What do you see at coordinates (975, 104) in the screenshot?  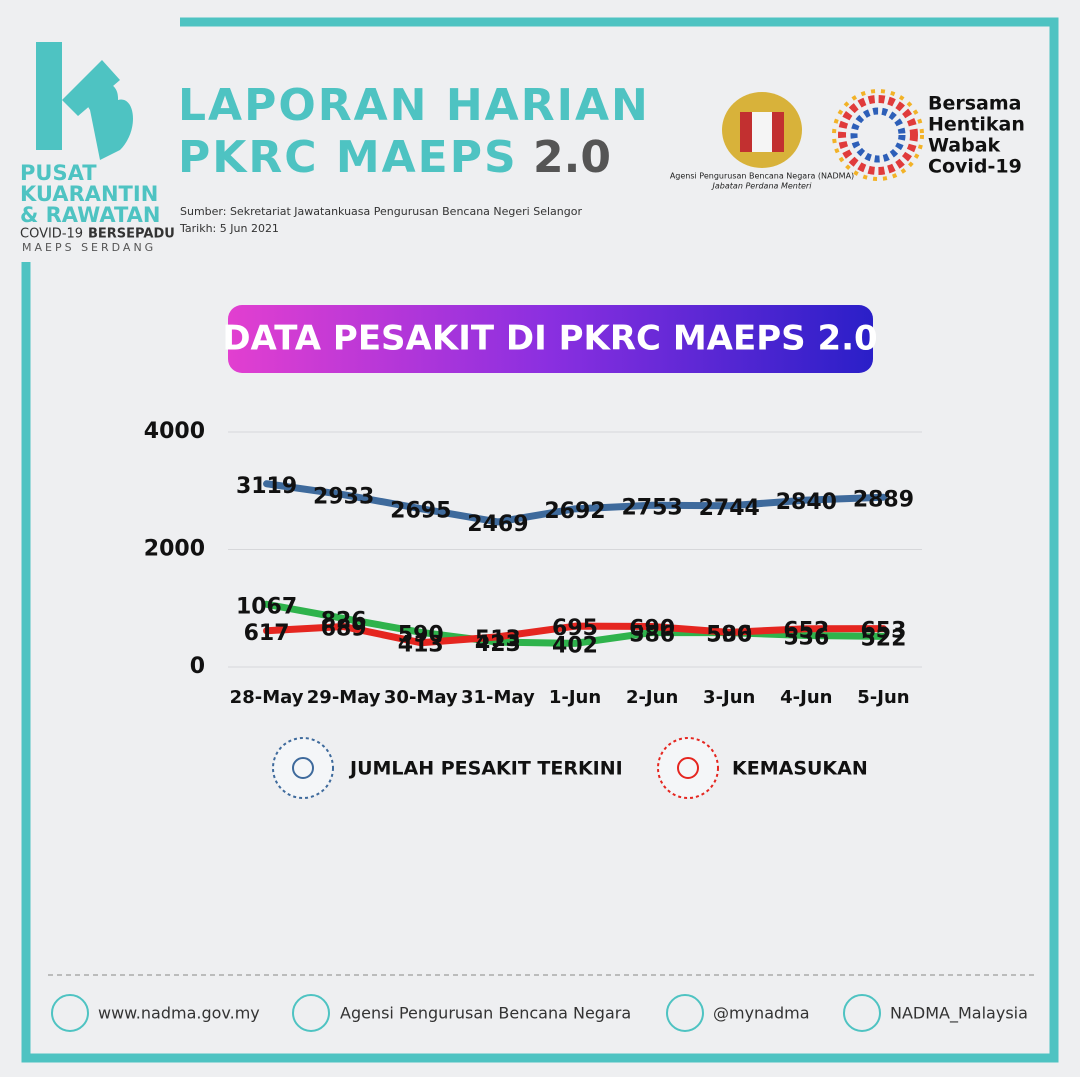 I see `campaign-line: Bersama` at bounding box center [975, 104].